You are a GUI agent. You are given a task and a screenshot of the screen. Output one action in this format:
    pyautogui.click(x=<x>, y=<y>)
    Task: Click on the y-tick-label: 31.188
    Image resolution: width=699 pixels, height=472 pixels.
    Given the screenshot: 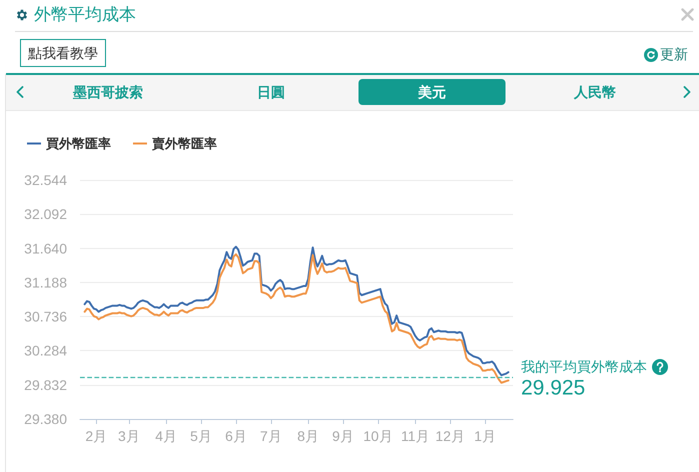 What is the action you would take?
    pyautogui.click(x=46, y=282)
    